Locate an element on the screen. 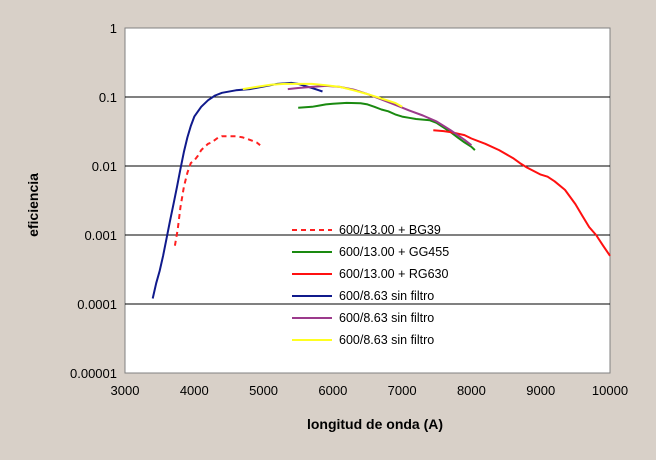  x-tick-label: 3000 is located at coordinates (125, 390).